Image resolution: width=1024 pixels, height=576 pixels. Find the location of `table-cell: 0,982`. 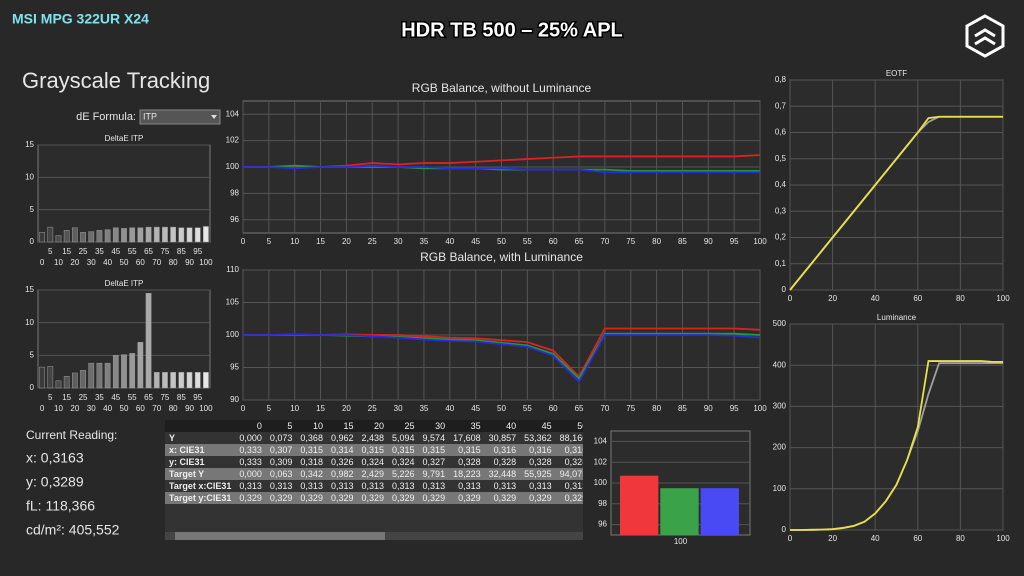

table-cell: 0,982 is located at coordinates (342, 474).